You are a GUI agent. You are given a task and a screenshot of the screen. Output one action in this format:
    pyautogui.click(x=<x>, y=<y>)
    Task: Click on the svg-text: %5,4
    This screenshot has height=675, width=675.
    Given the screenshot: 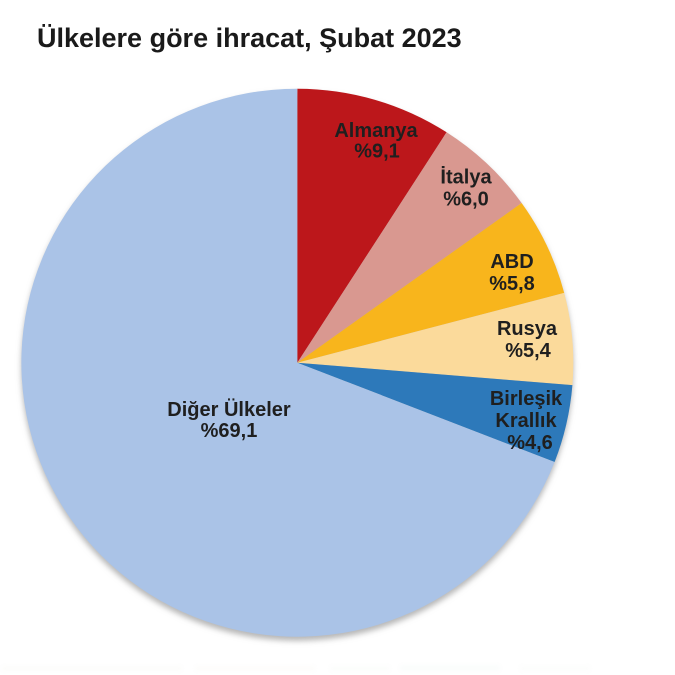 What is the action you would take?
    pyautogui.click(x=528, y=351)
    